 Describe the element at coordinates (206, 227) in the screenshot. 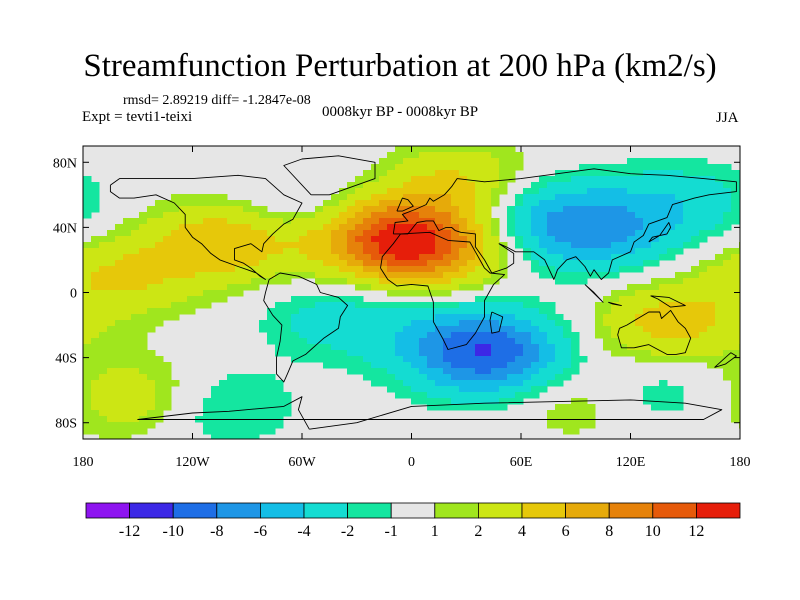

I see `coastline` at that location.